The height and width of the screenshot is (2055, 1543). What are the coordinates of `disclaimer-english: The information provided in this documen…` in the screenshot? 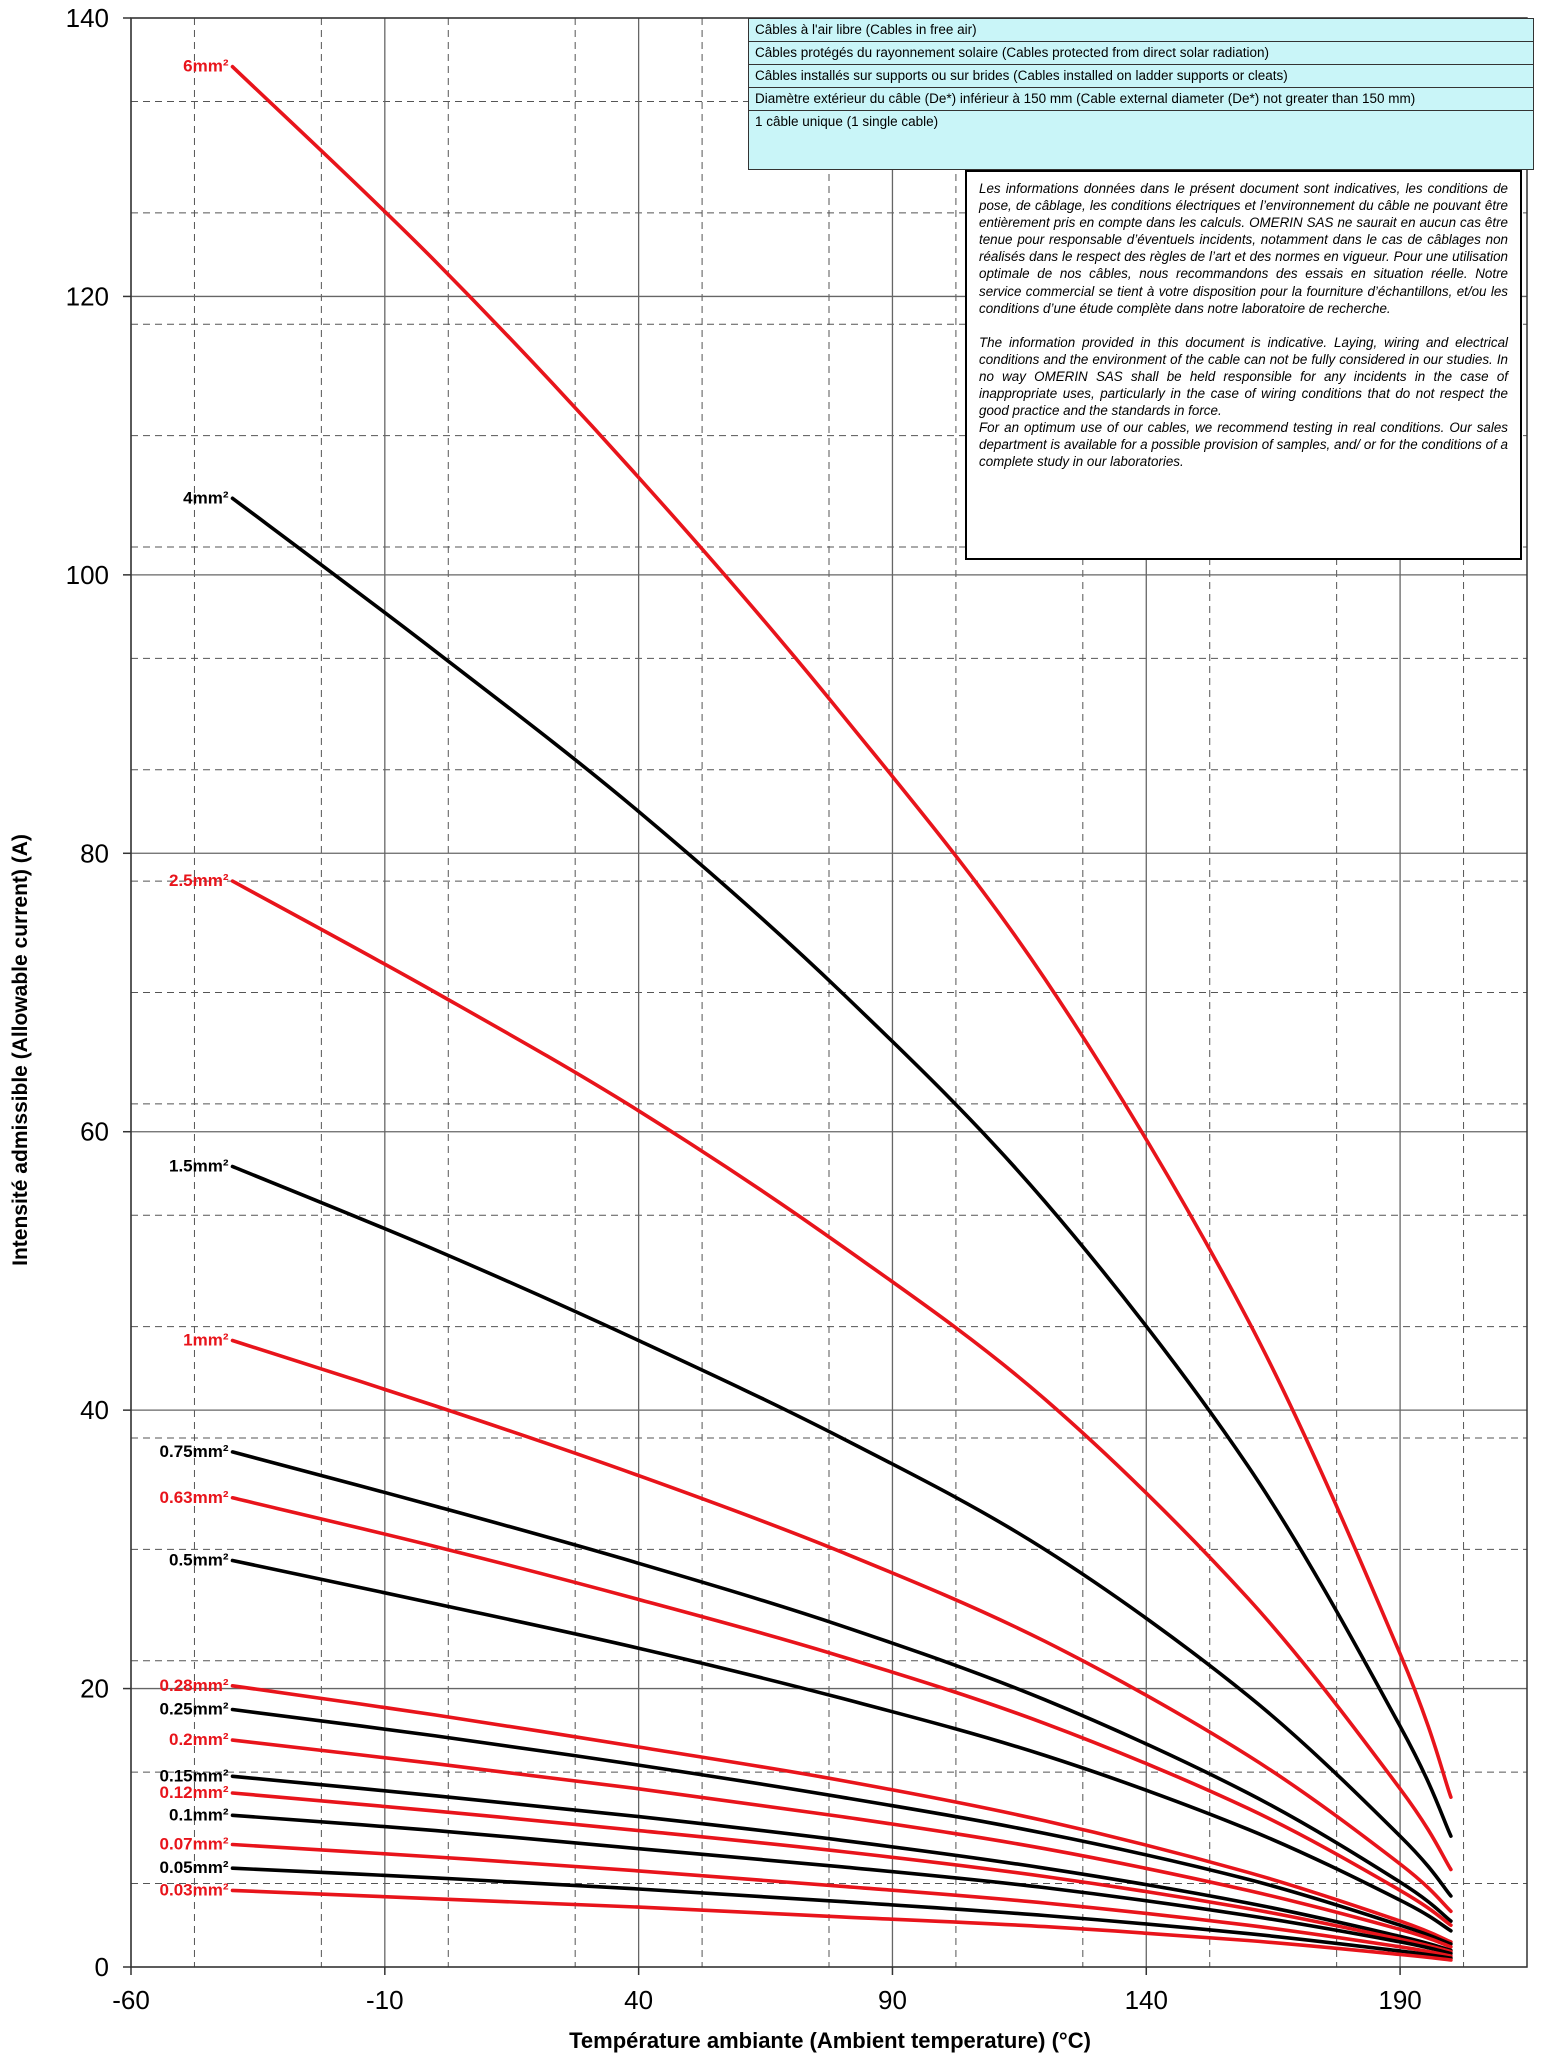 It's located at (1243, 376).